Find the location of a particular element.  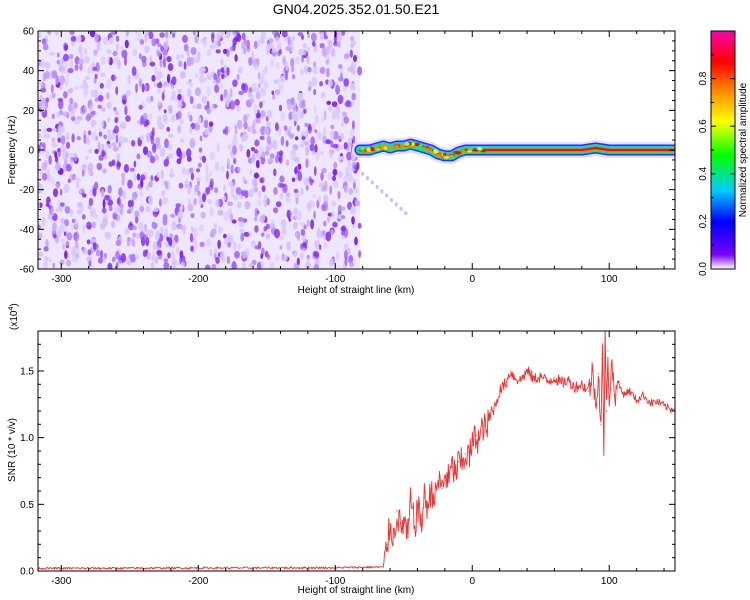

y-tick-label: 0.0 is located at coordinates (27, 572).